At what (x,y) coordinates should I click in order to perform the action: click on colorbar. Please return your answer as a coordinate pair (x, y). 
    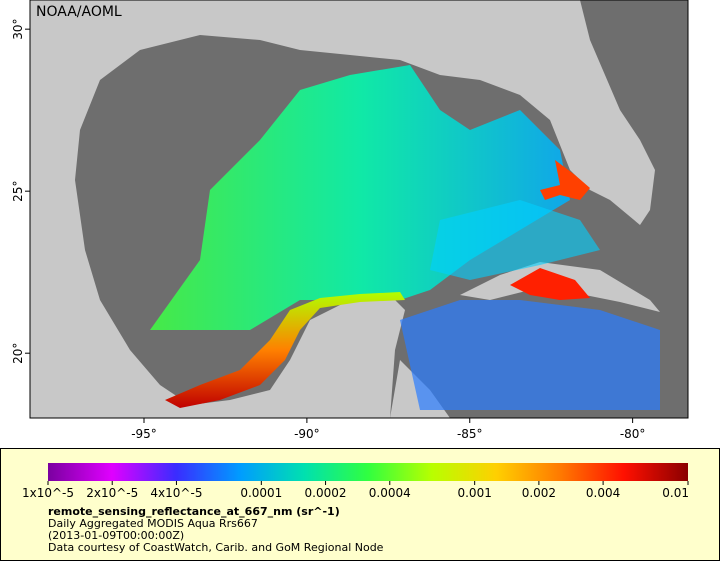
    Looking at the image, I should click on (368, 472).